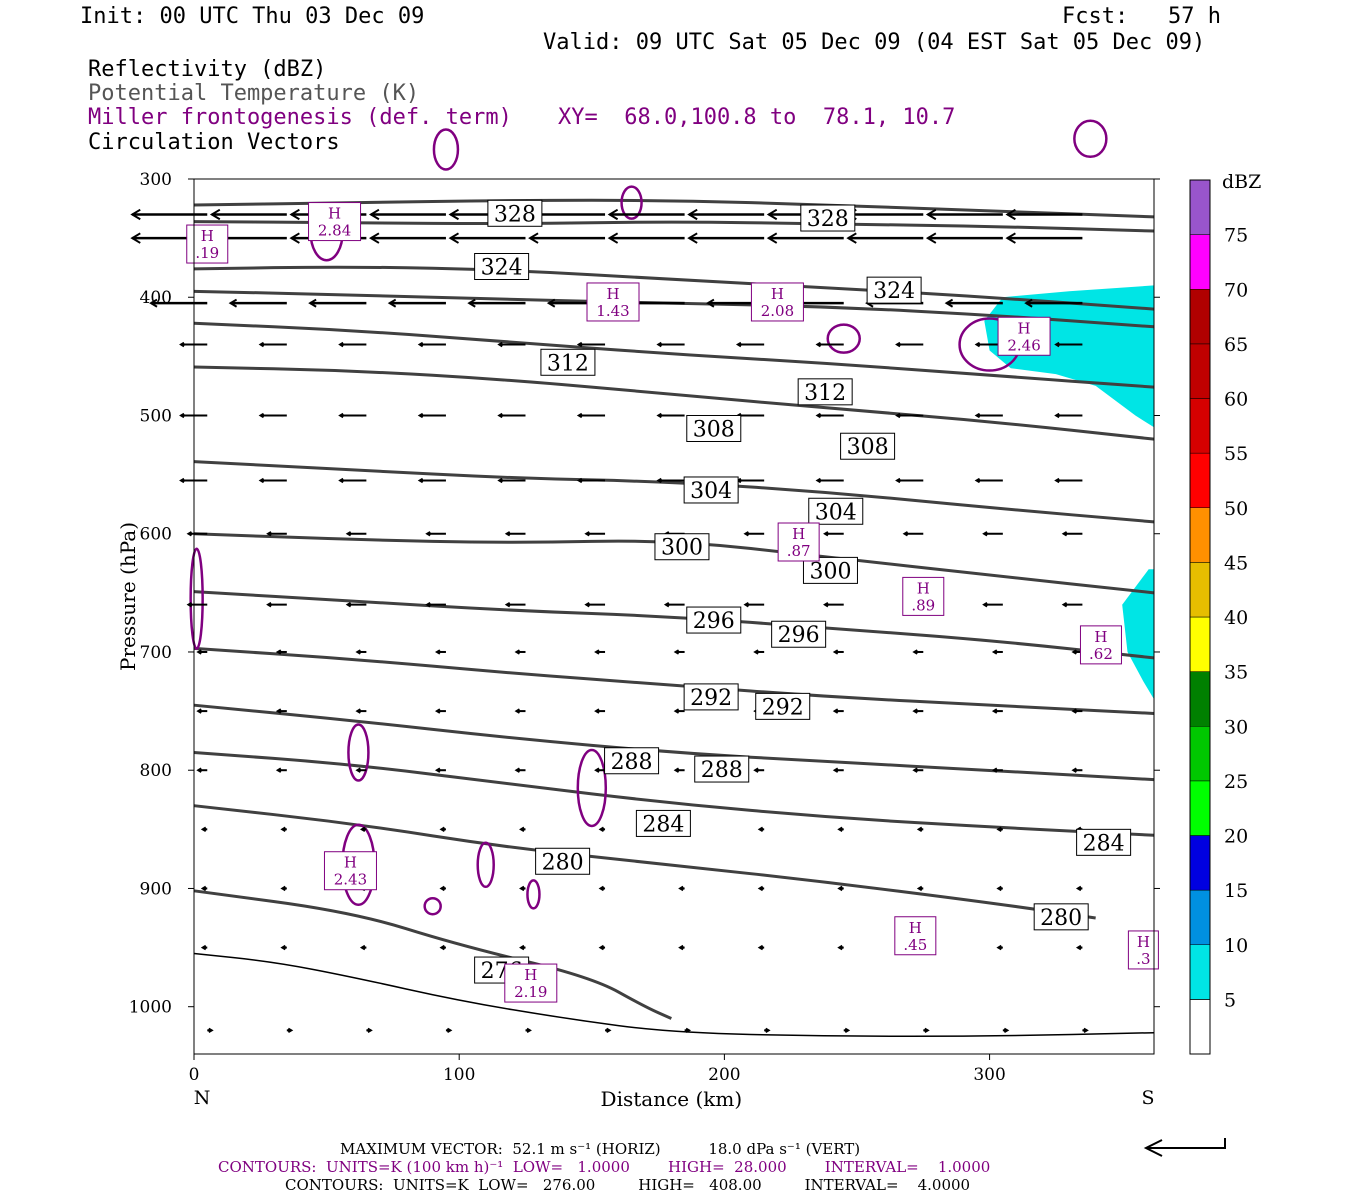 The width and height of the screenshot is (1350, 1200). I want to click on colorbar-tick-label: 60, so click(1236, 400).